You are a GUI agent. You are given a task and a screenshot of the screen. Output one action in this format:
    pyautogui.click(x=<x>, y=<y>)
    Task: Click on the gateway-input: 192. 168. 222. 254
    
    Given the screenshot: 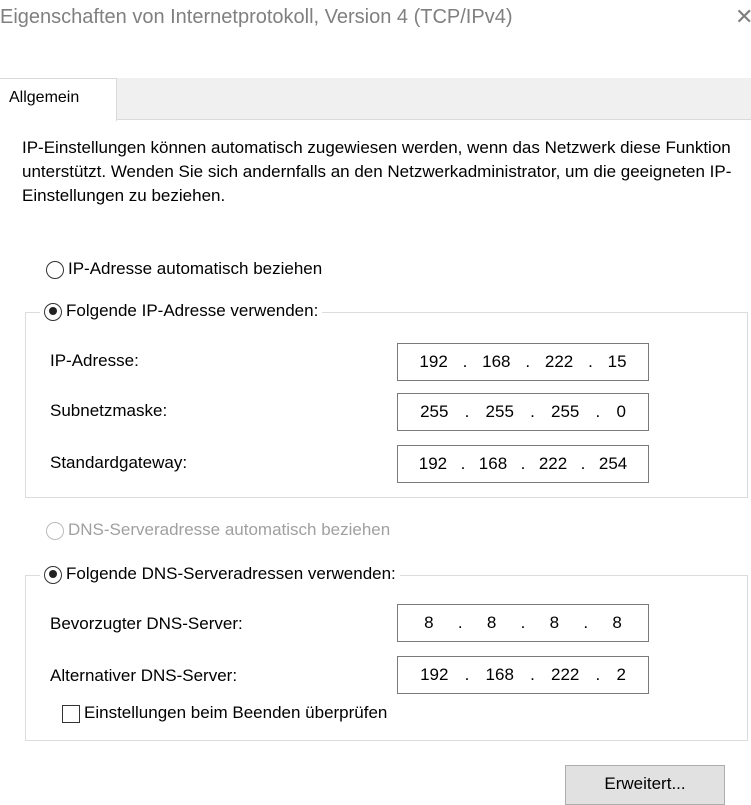 What is the action you would take?
    pyautogui.click(x=523, y=464)
    